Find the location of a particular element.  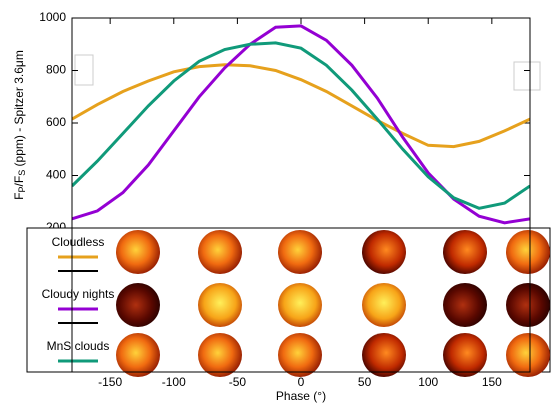

artifact-box is located at coordinates (527, 76).